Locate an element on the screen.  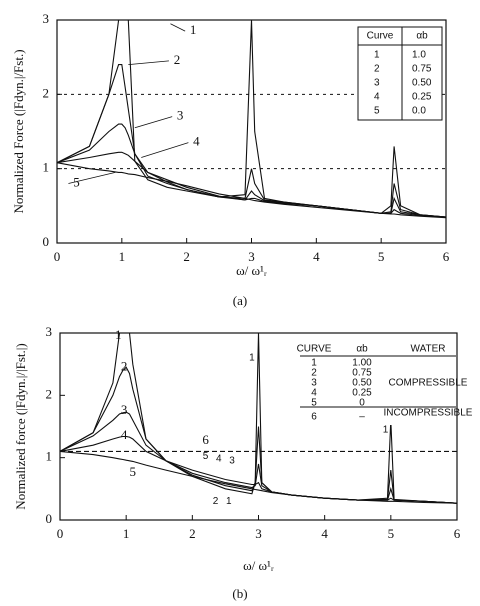
legend-header: WATER is located at coordinates (428, 349).